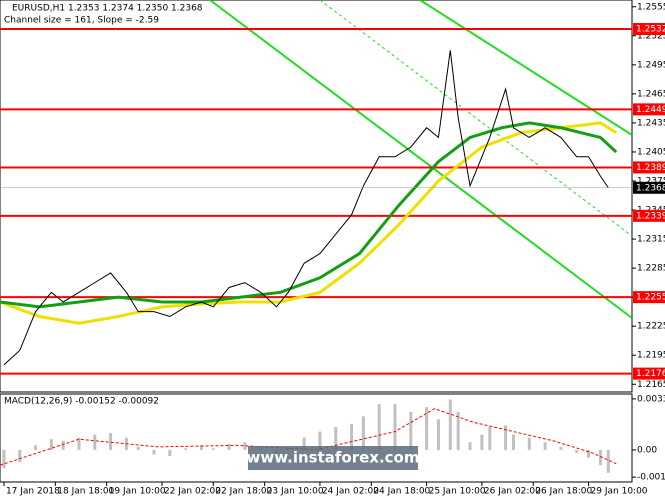 The height and width of the screenshot is (499, 665). I want to click on symbol-line: EURUSD,H1 1.2353 1.2374 1.2350 1.2368, so click(107, 9).